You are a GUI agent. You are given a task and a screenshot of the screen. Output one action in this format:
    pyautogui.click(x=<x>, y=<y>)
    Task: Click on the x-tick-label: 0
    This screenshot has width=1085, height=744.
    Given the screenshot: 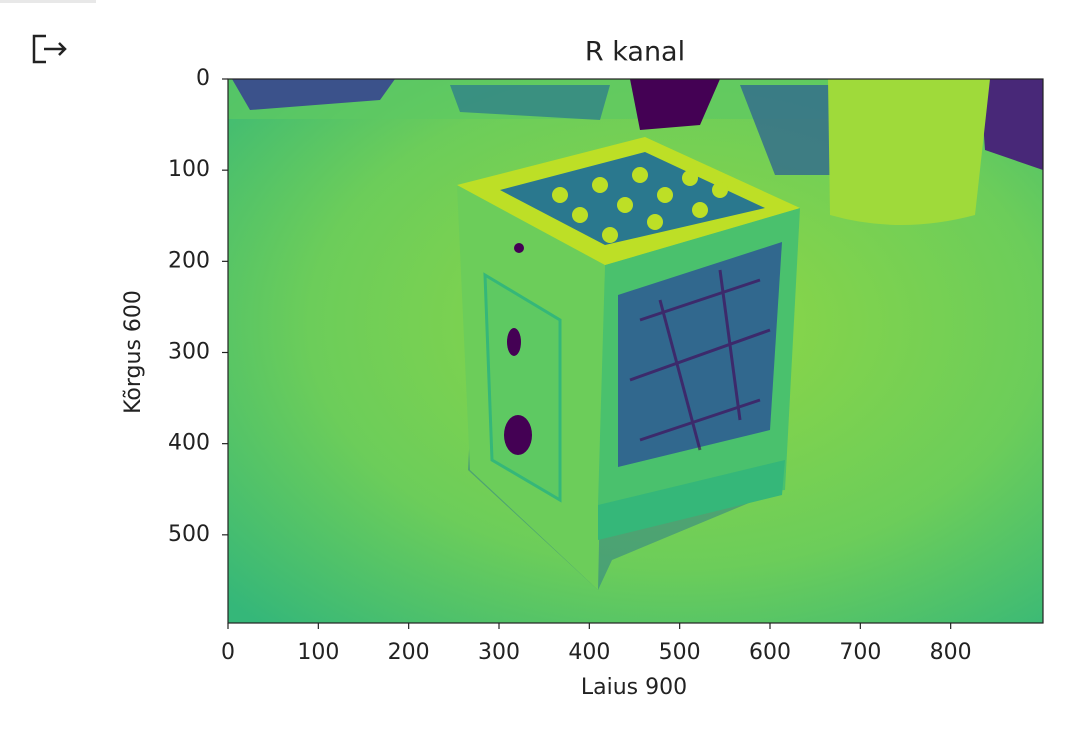 What is the action you would take?
    pyautogui.click(x=228, y=652)
    